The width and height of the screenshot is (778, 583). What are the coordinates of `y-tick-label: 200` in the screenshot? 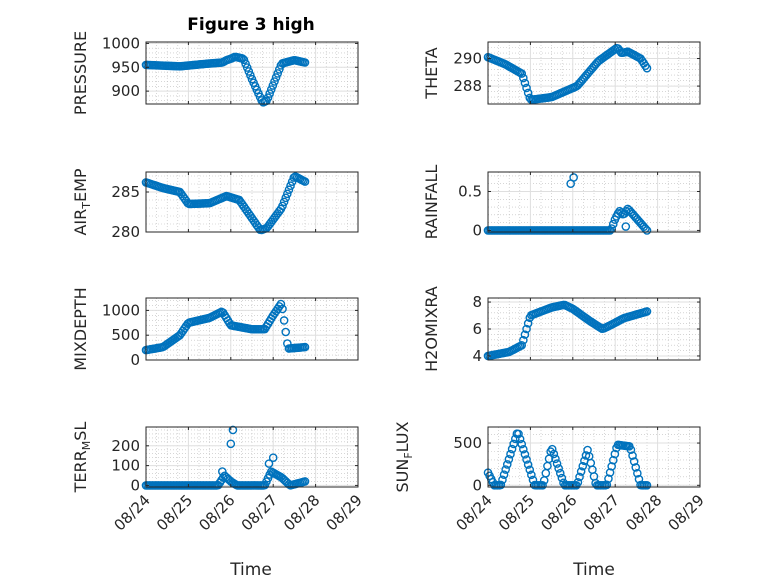 It's located at (125, 446).